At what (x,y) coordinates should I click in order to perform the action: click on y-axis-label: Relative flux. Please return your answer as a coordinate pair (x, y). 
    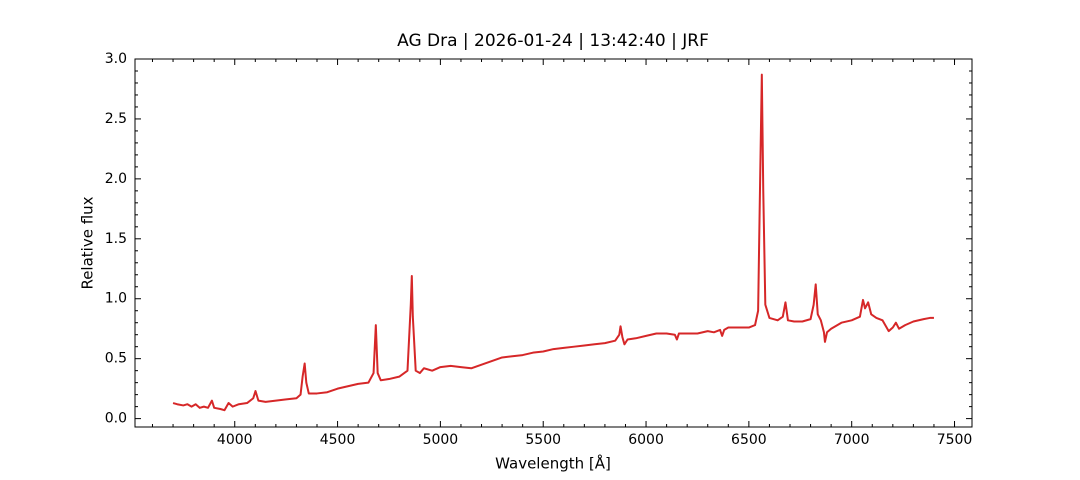
    Looking at the image, I should click on (88, 242).